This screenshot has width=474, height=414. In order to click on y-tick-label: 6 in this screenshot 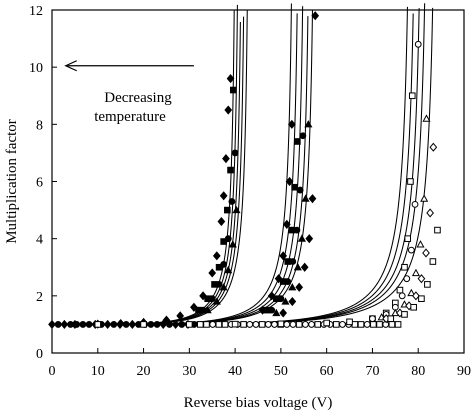, I will do `click(39, 183)`.